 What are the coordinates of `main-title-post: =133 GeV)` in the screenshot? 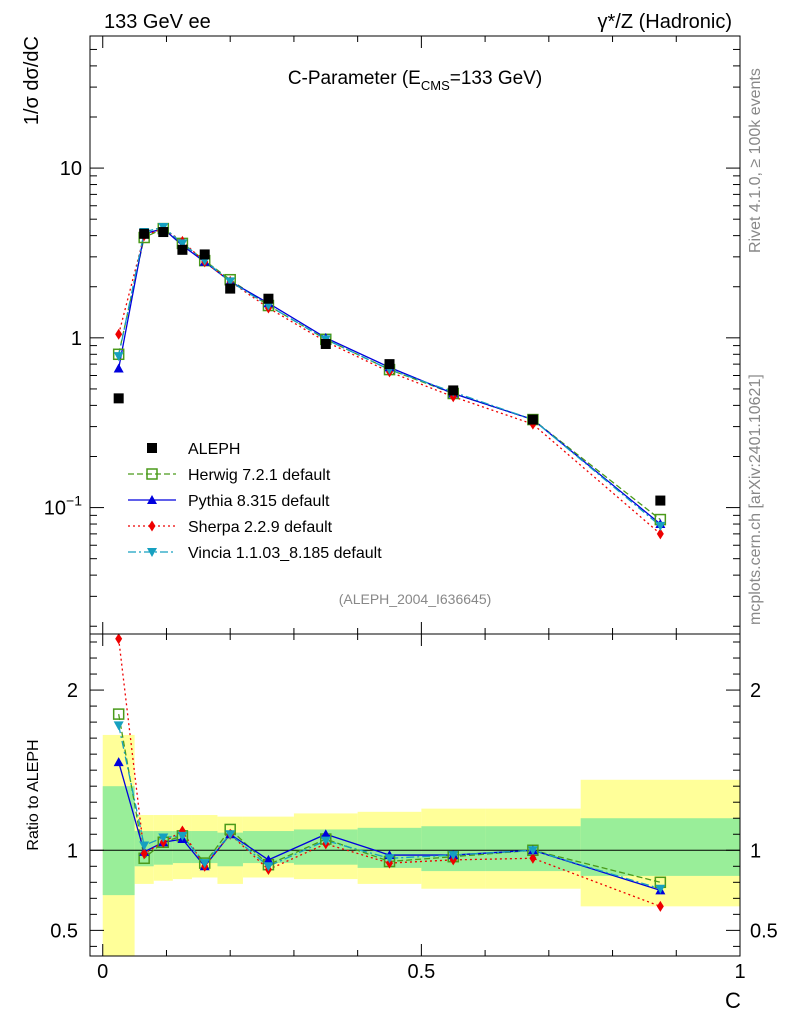 It's located at (496, 78).